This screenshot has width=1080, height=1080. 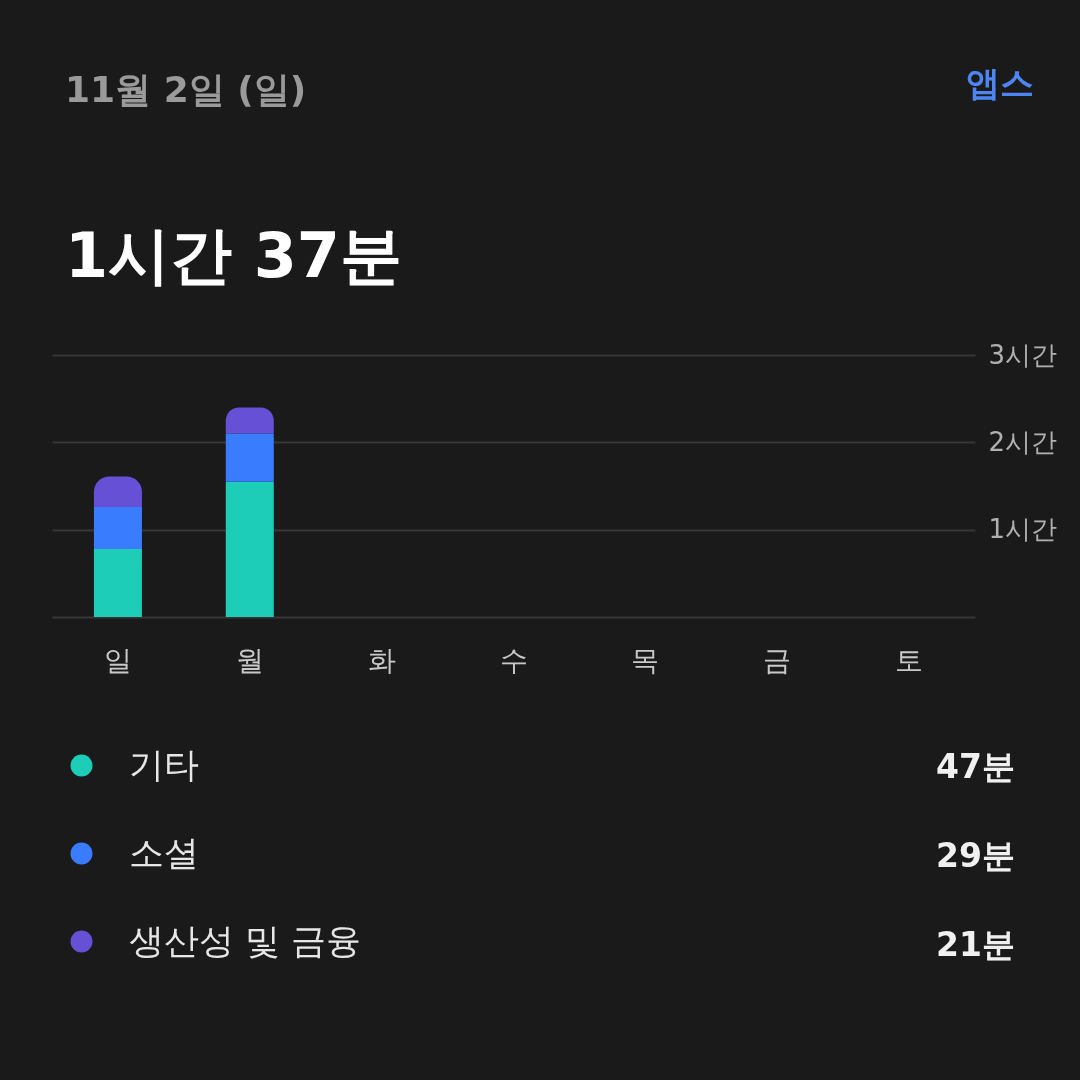 I want to click on y-tick-label: 1시간, so click(x=1023, y=529).